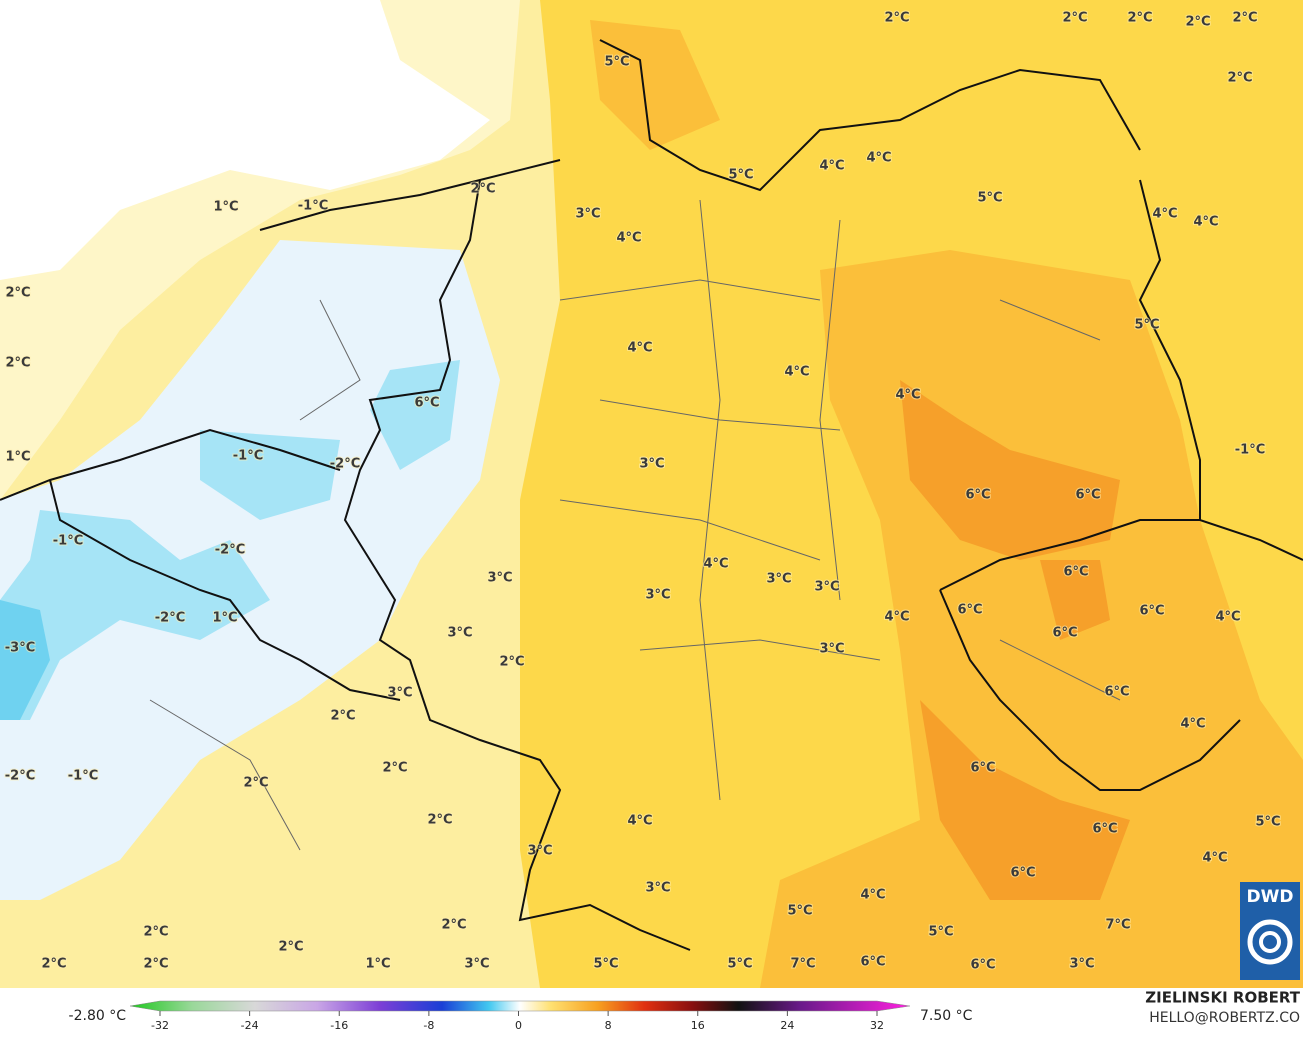  Describe the element at coordinates (698, 1025) in the screenshot. I see `colorbar-tick-label: 16` at that location.